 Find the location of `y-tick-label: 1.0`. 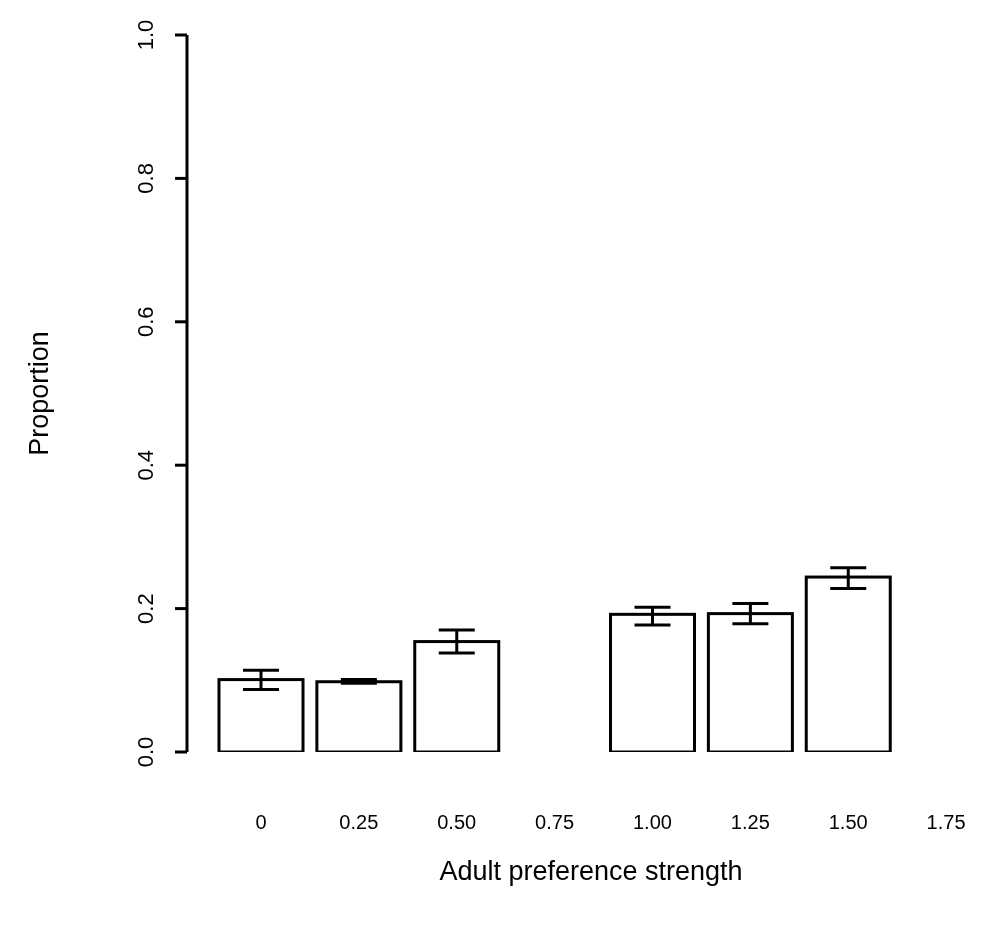

y-tick-label: 1.0 is located at coordinates (145, 35).